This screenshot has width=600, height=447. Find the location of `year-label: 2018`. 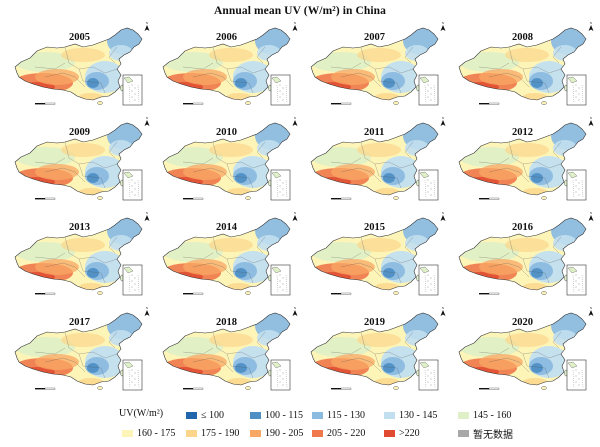

year-label: 2018 is located at coordinates (226, 322).